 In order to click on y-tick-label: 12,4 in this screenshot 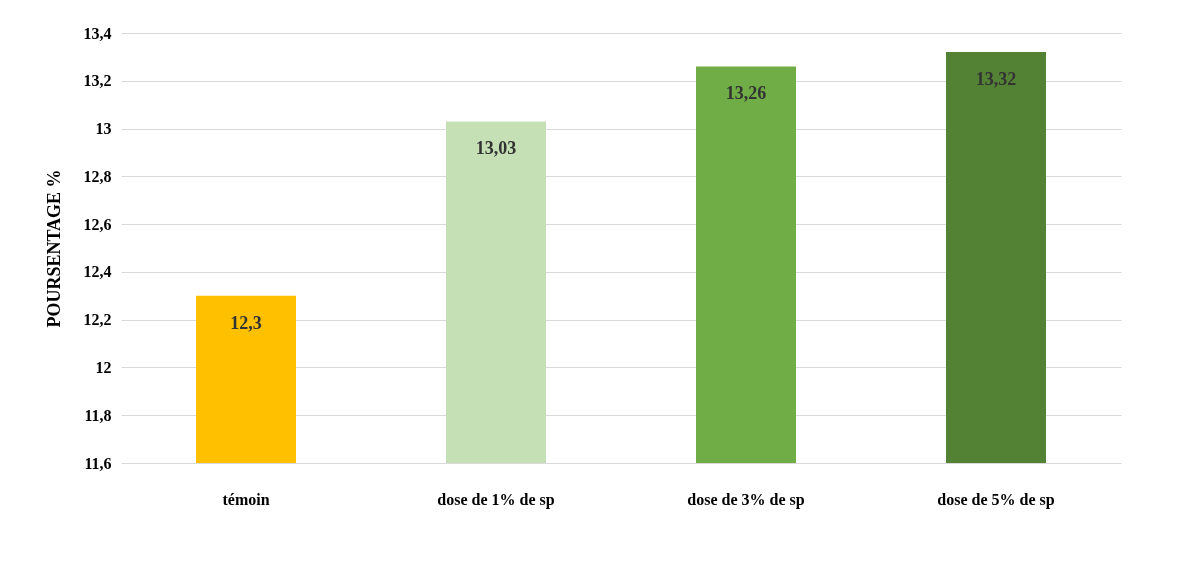, I will do `click(97, 272)`.